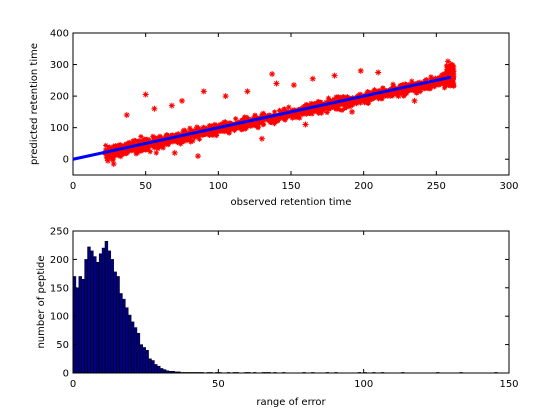 This screenshot has height=420, width=560. What do you see at coordinates (59, 288) in the screenshot?
I see `y-tick-label: 150` at bounding box center [59, 288].